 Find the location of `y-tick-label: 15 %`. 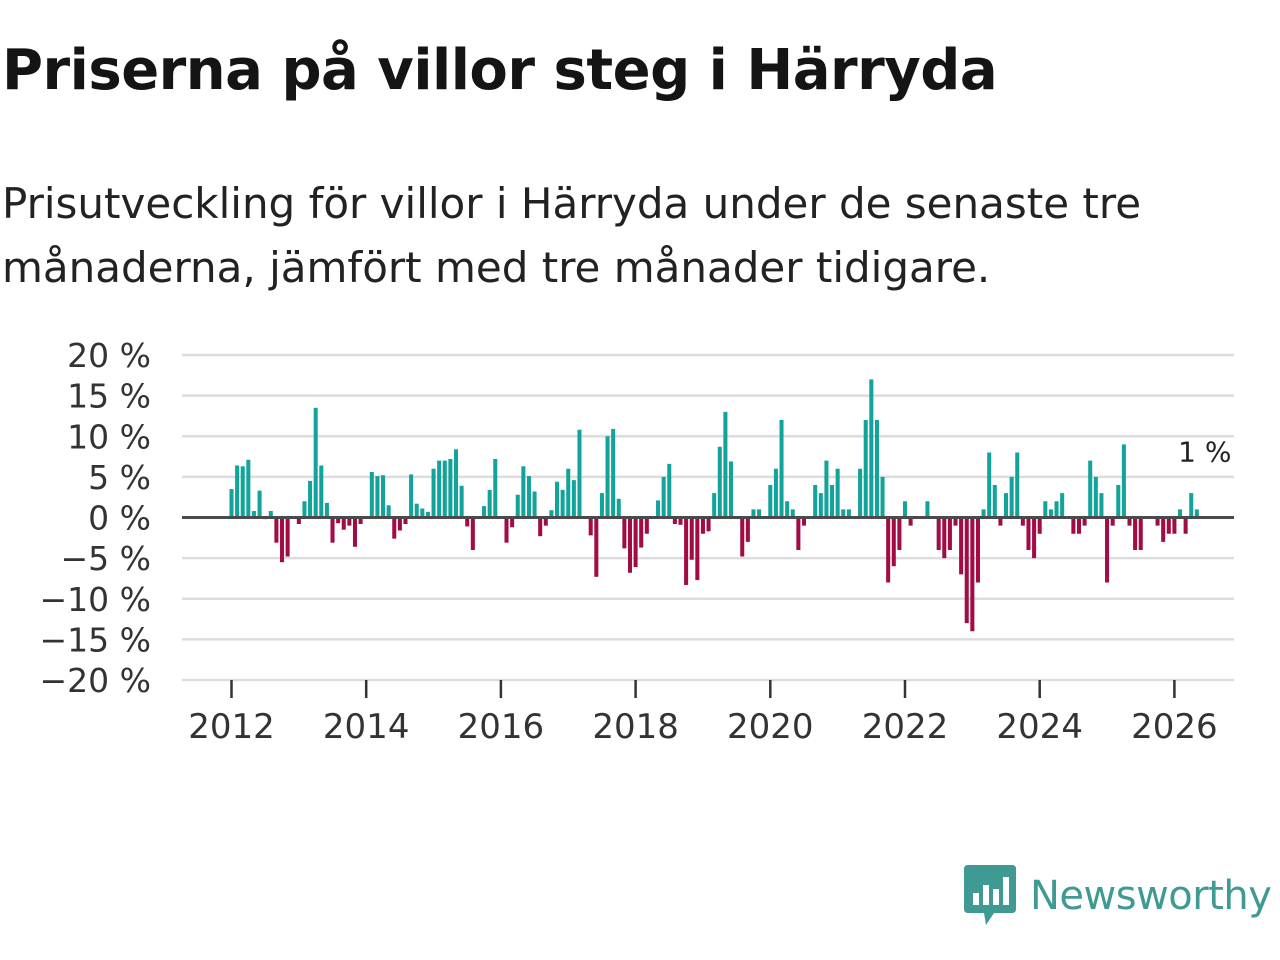

y-tick-label: 15 % is located at coordinates (109, 396).